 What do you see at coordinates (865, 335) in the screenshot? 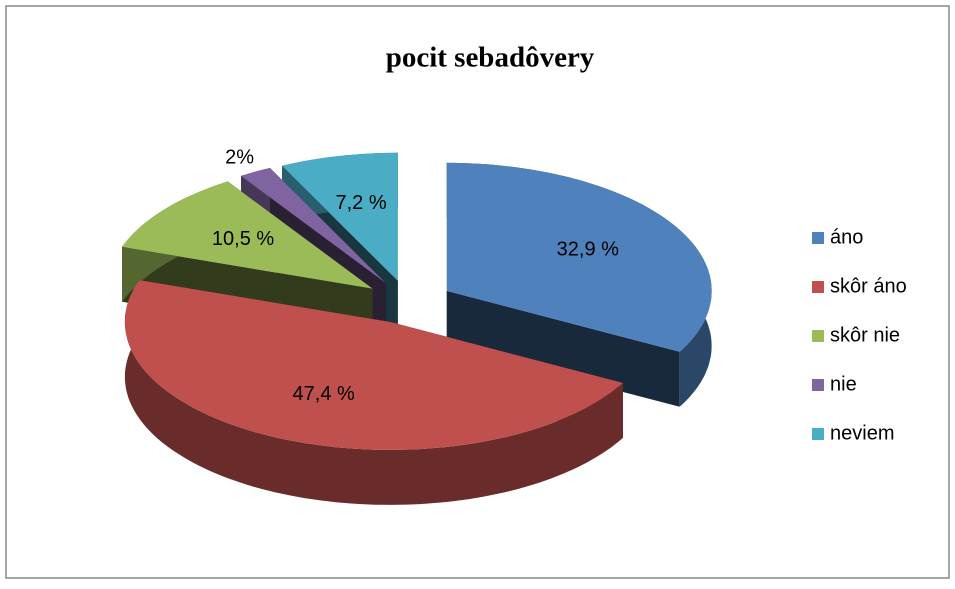
I see `legend-label: skôr nie` at bounding box center [865, 335].